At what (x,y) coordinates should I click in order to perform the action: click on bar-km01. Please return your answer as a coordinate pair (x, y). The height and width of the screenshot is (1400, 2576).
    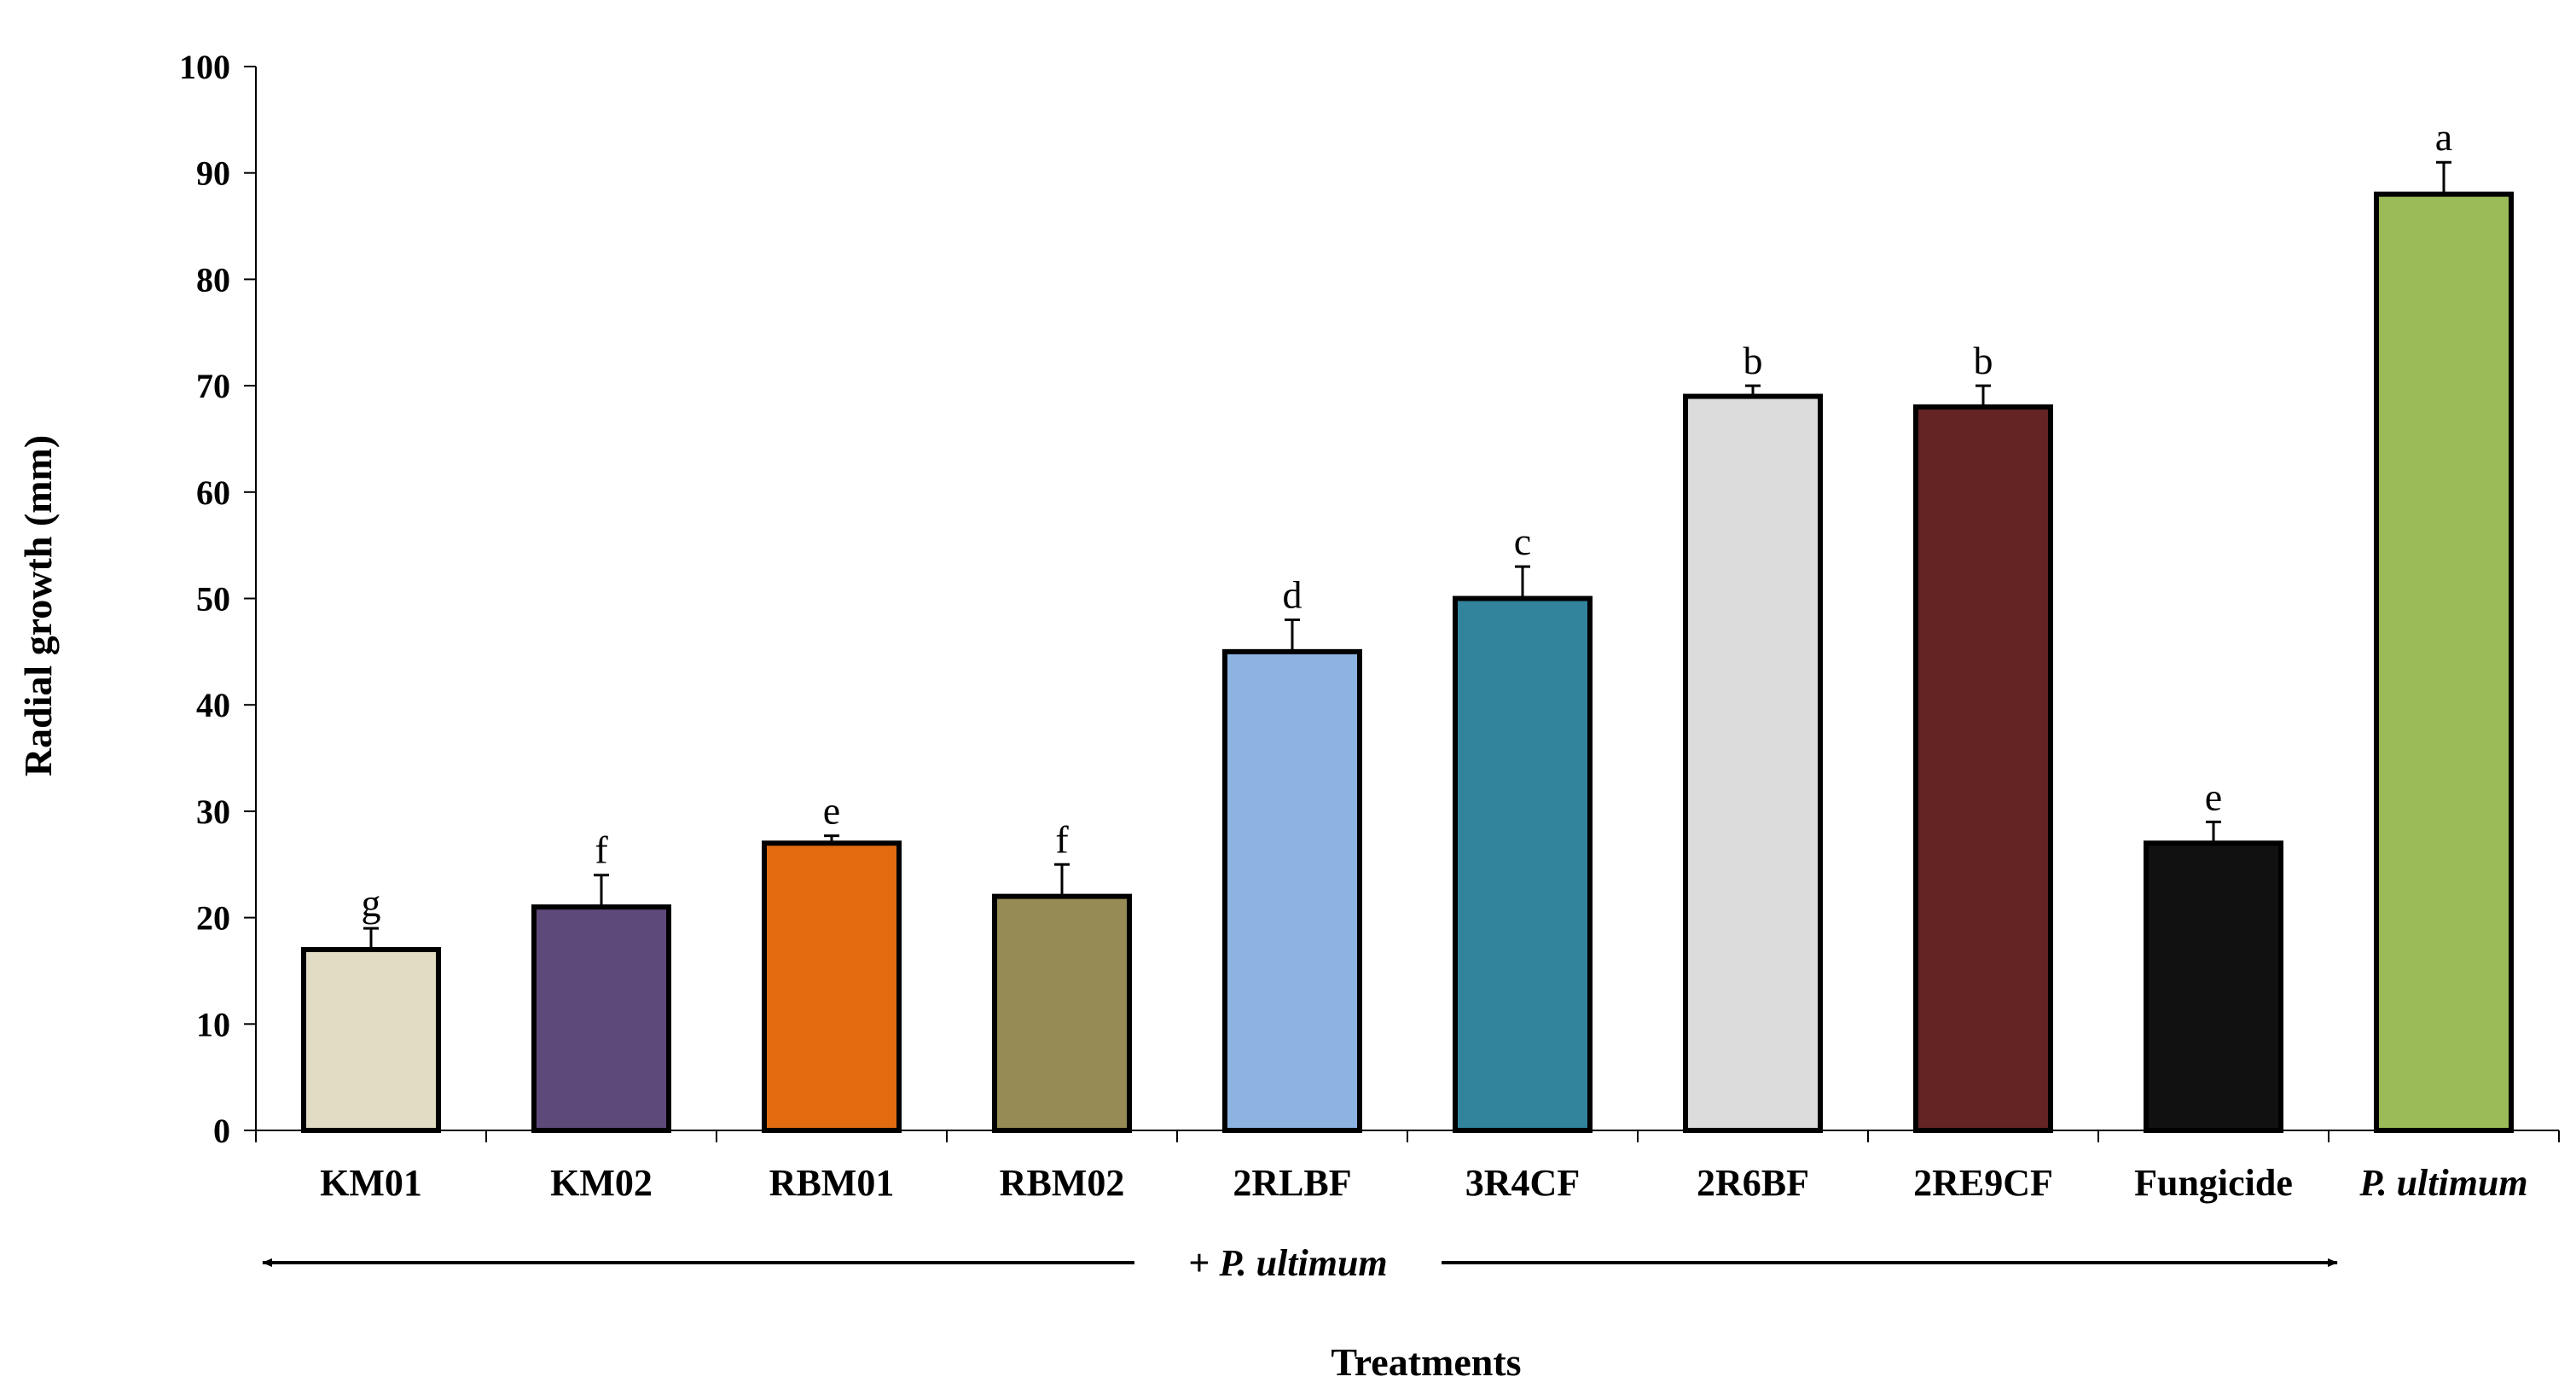
    Looking at the image, I should click on (371, 1040).